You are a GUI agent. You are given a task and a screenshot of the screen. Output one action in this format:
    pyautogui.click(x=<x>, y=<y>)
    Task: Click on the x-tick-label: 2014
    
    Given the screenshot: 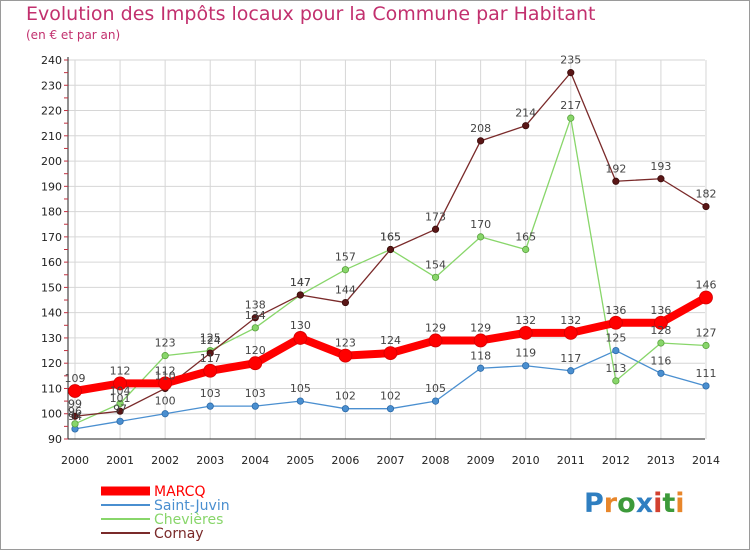 What is the action you would take?
    pyautogui.click(x=706, y=460)
    